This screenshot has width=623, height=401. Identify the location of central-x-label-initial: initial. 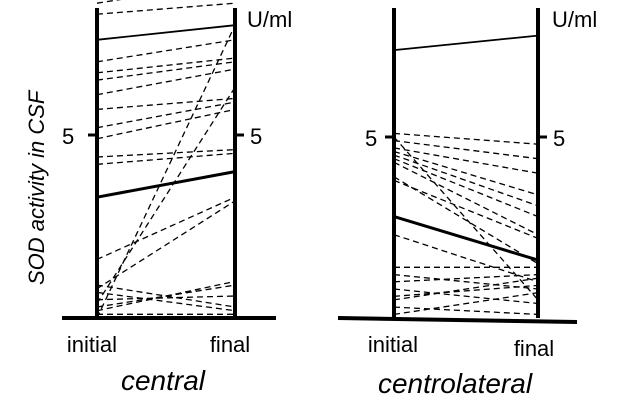
(92, 344).